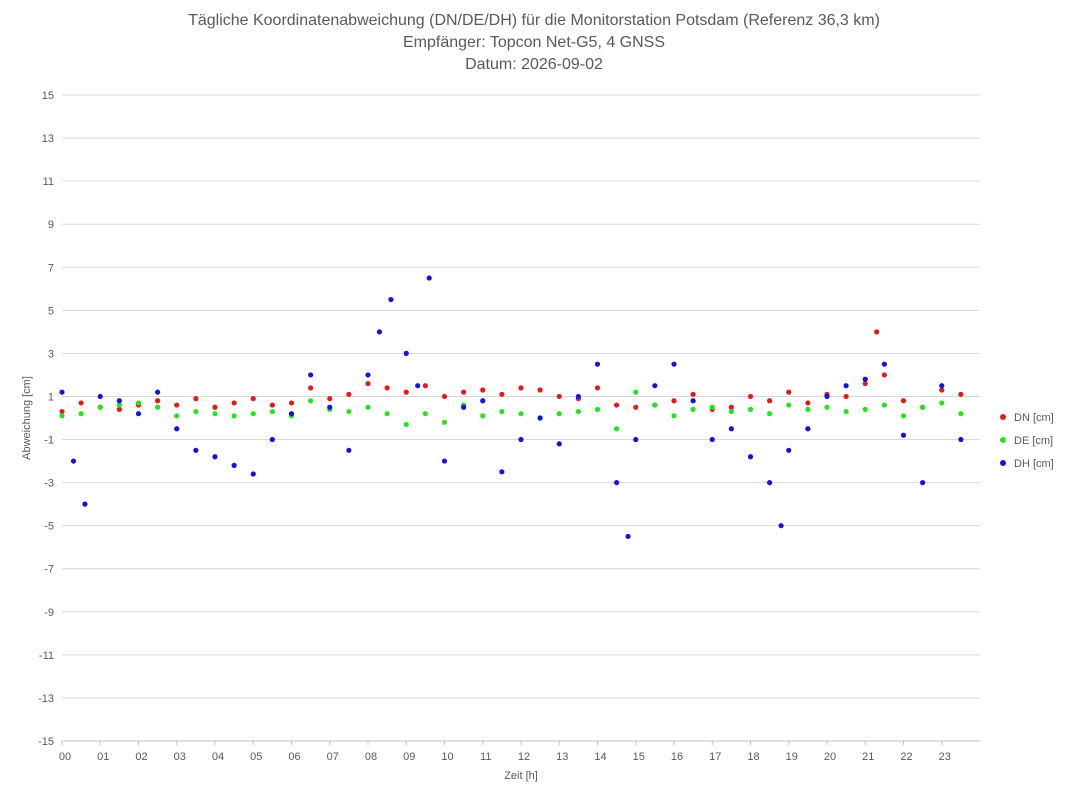 The image size is (1068, 801). What do you see at coordinates (1003, 440) in the screenshot?
I see `legend-marker-de` at bounding box center [1003, 440].